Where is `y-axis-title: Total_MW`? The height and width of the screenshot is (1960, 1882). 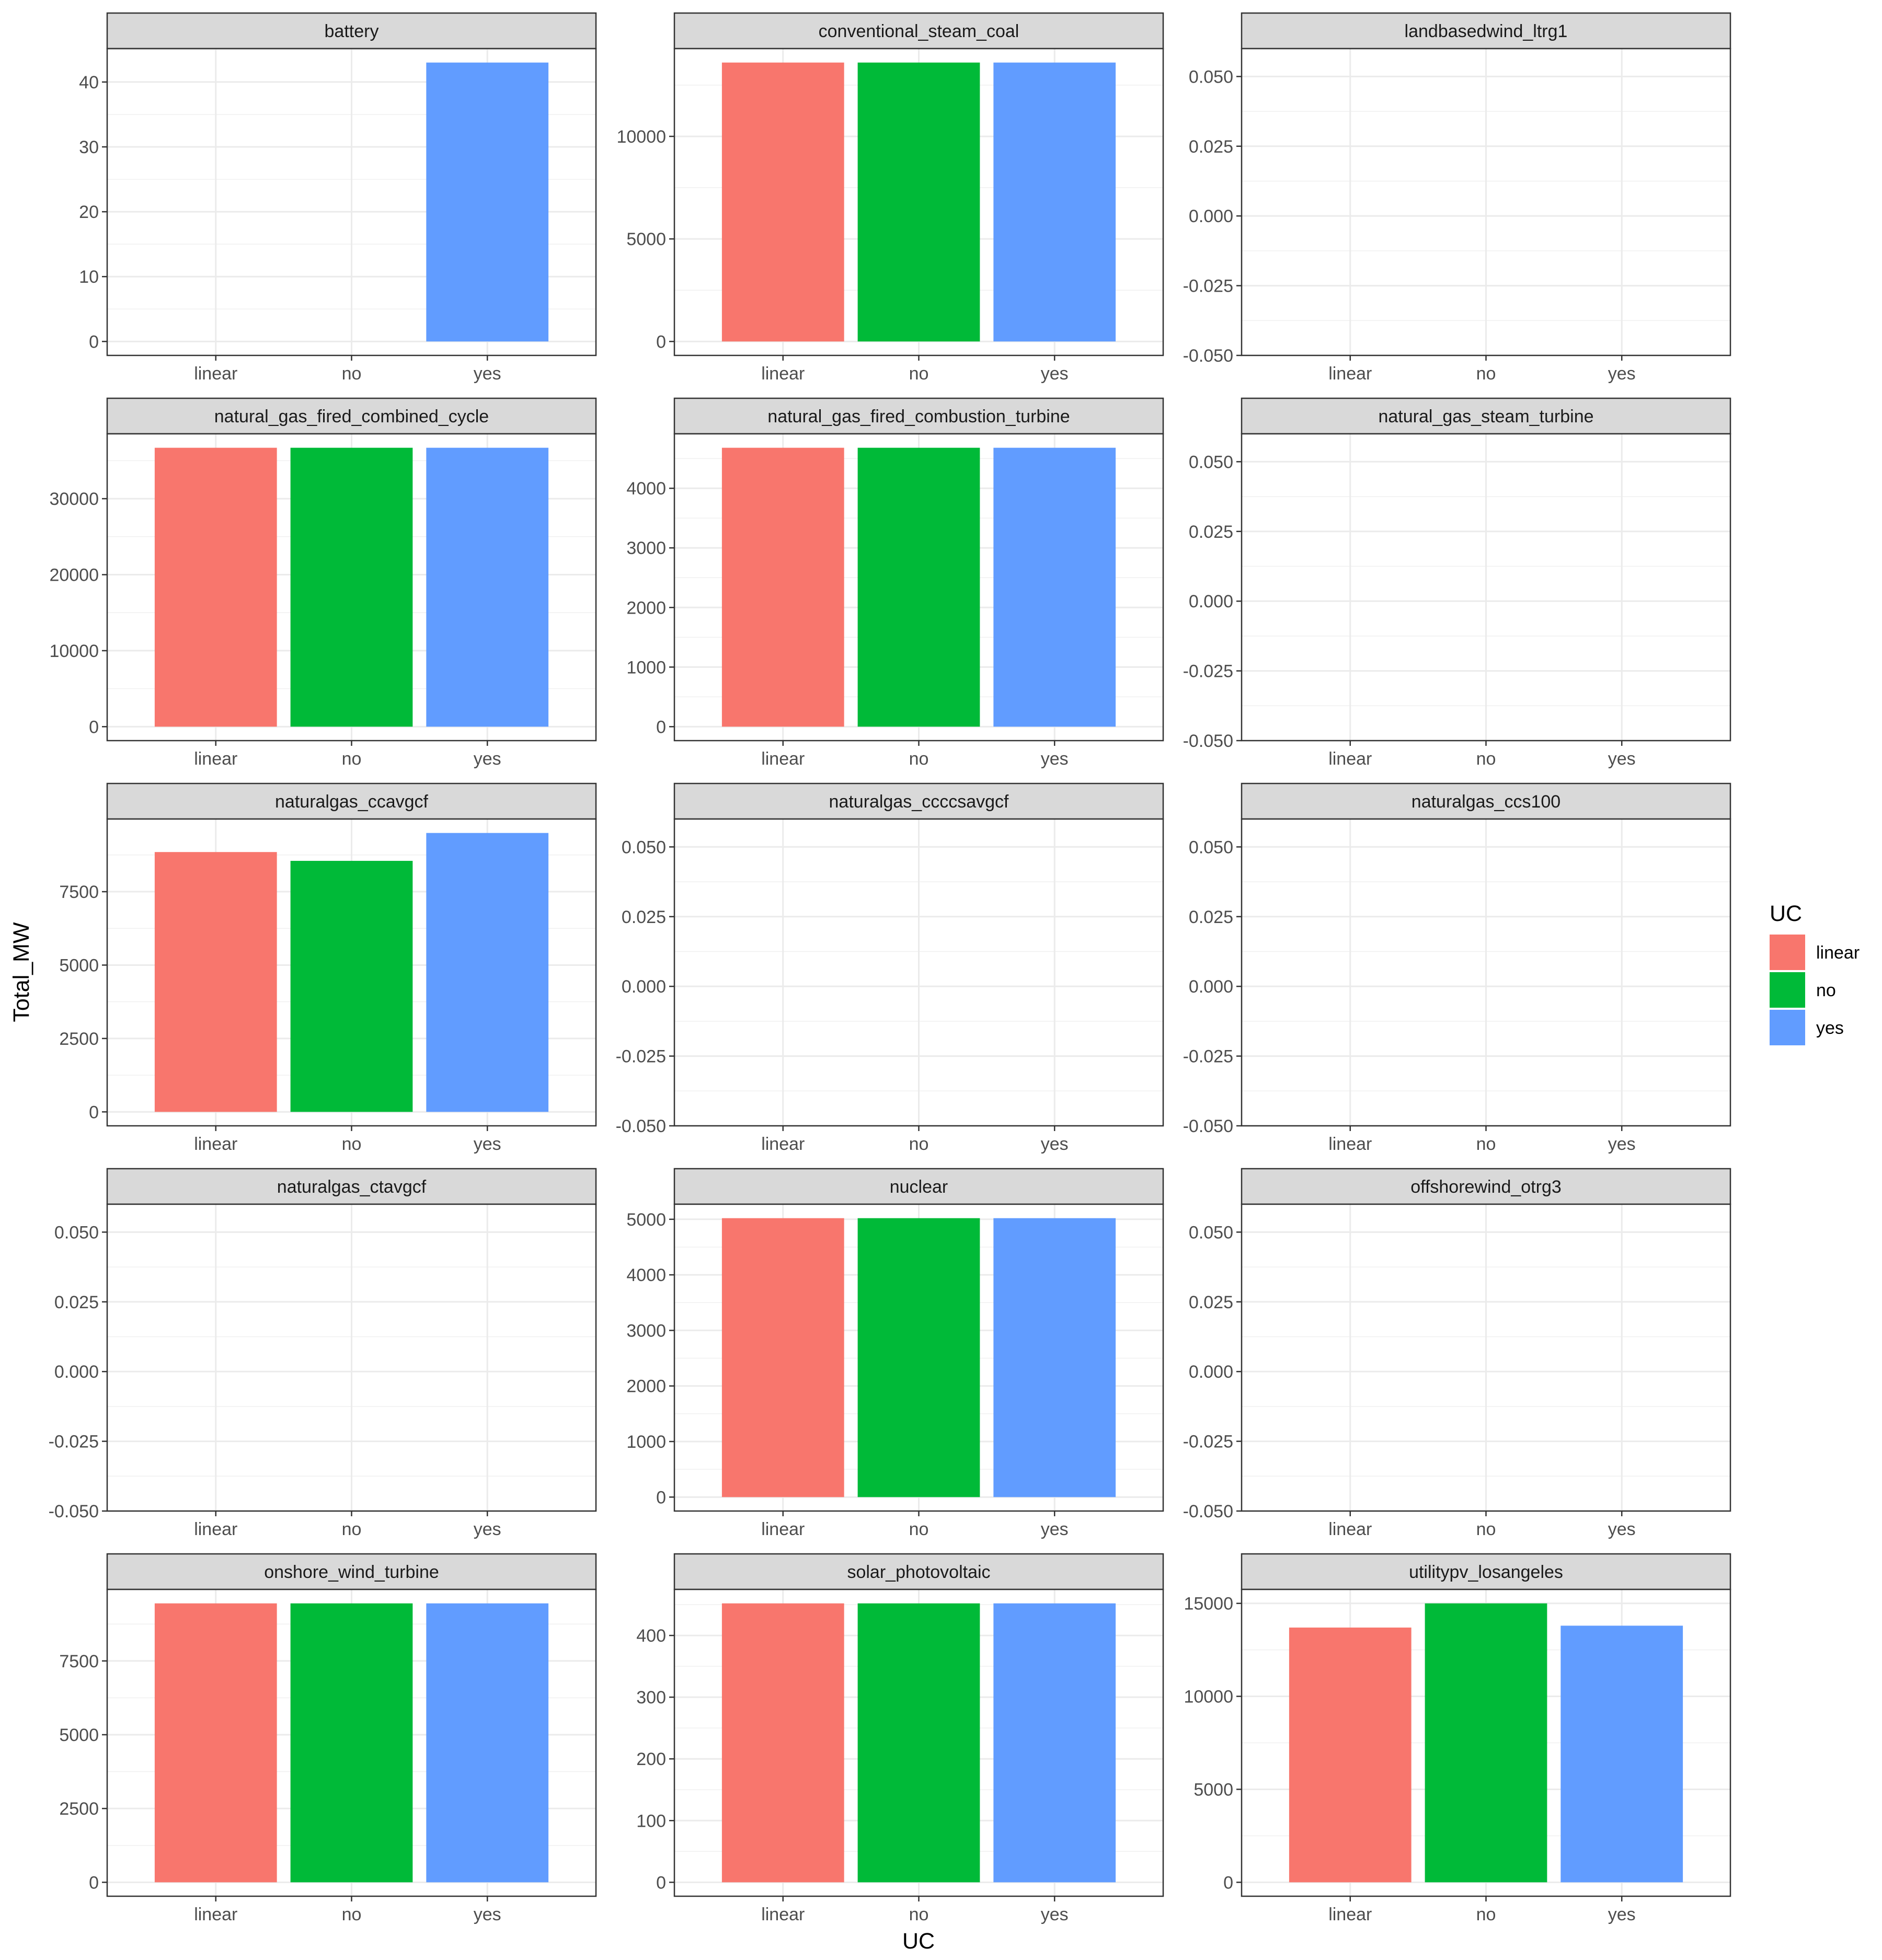 y-axis-title: Total_MW is located at coordinates (21, 972).